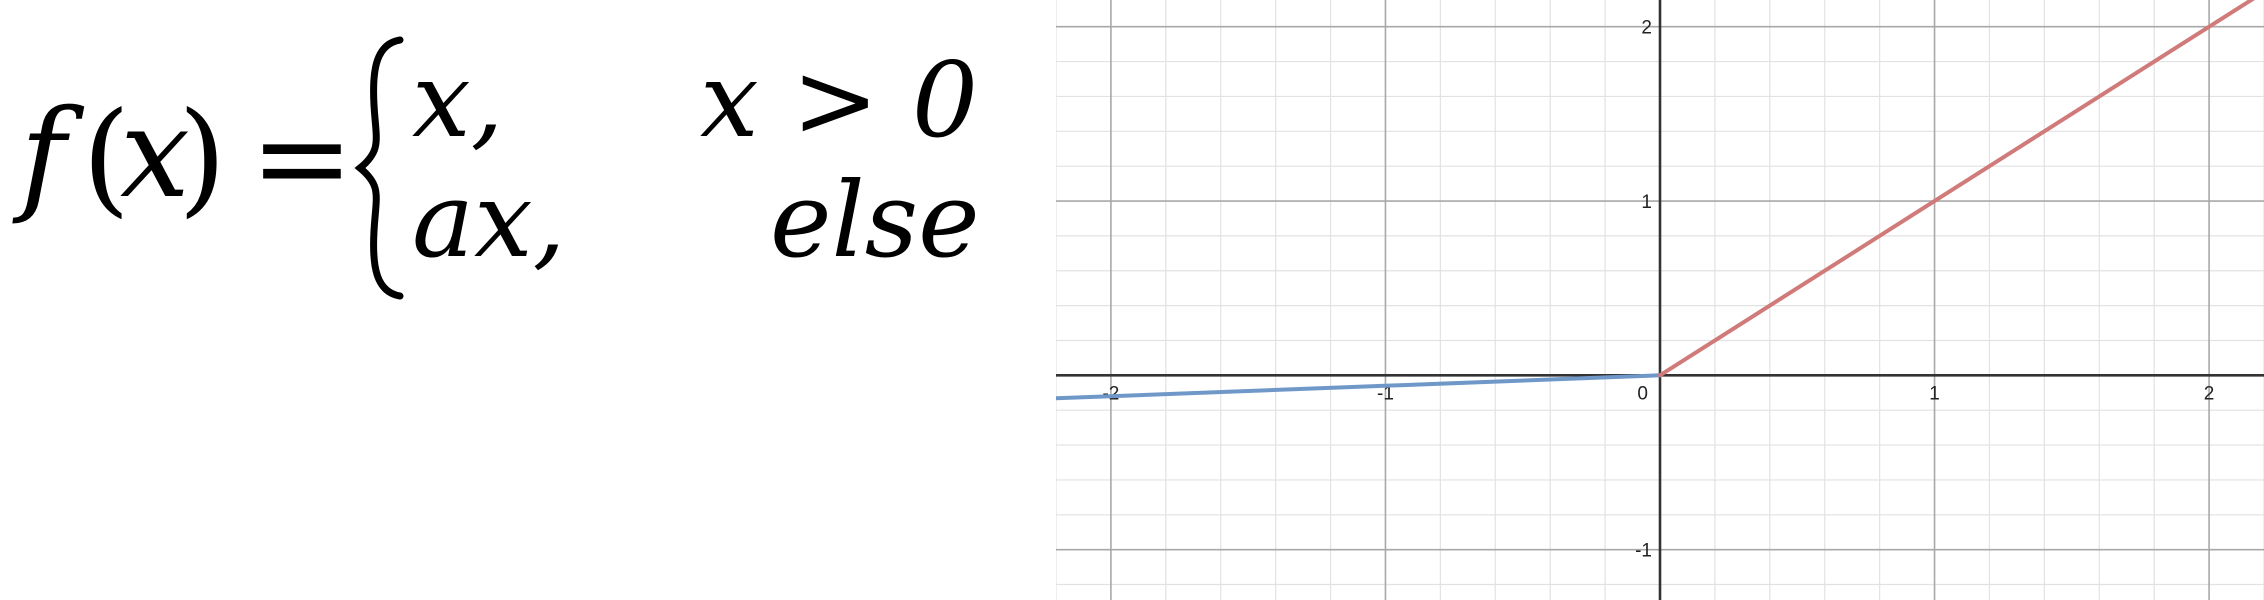 The height and width of the screenshot is (600, 2264). What do you see at coordinates (1642, 393) in the screenshot?
I see `x-tick-label: 0` at bounding box center [1642, 393].